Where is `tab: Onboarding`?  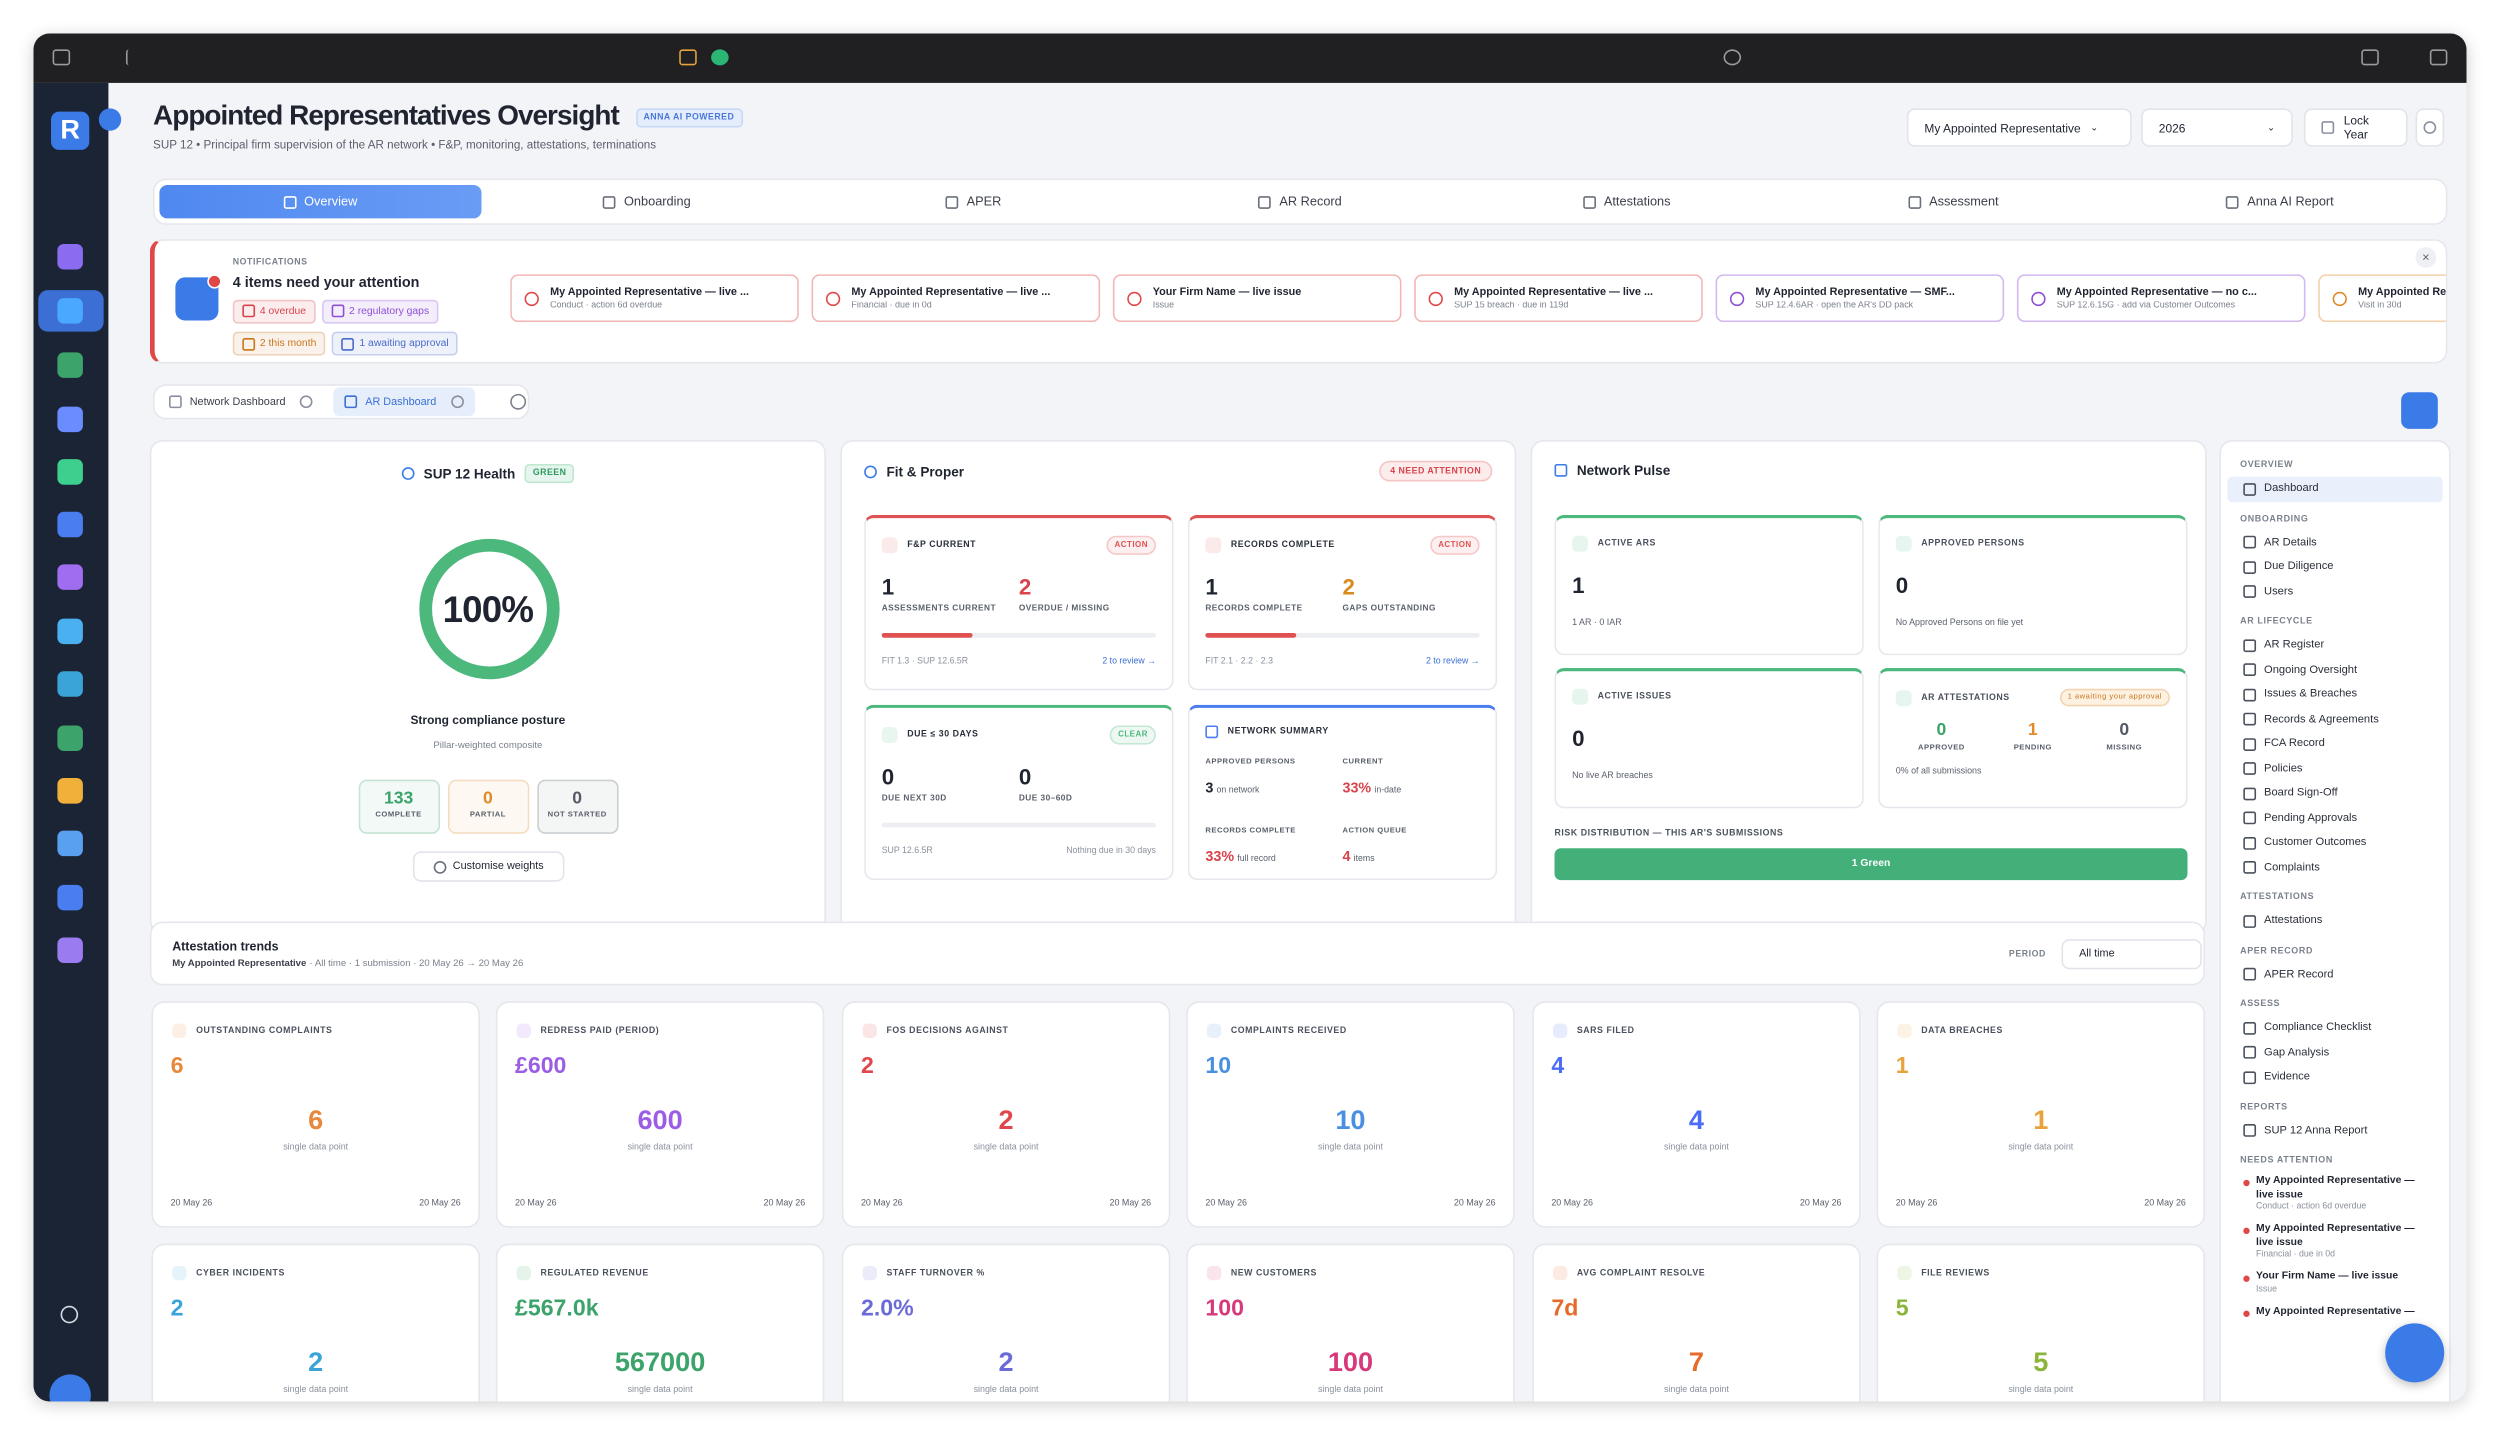 tab: Onboarding is located at coordinates (647, 201).